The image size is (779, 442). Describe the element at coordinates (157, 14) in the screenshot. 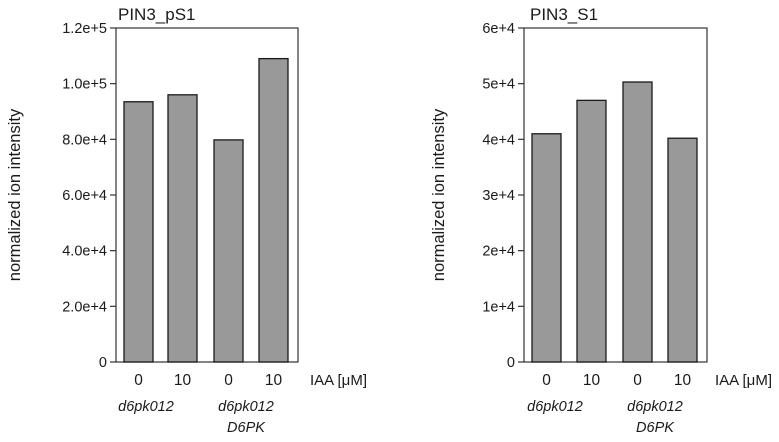

I see `chart-title: PIN3_pS1` at that location.